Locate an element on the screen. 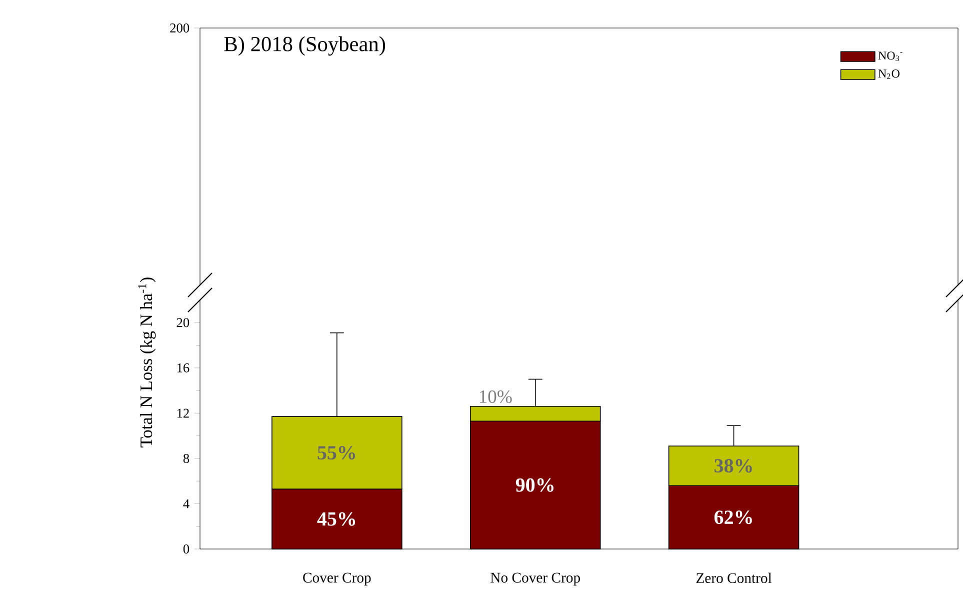  annotation: 90% is located at coordinates (535, 485).